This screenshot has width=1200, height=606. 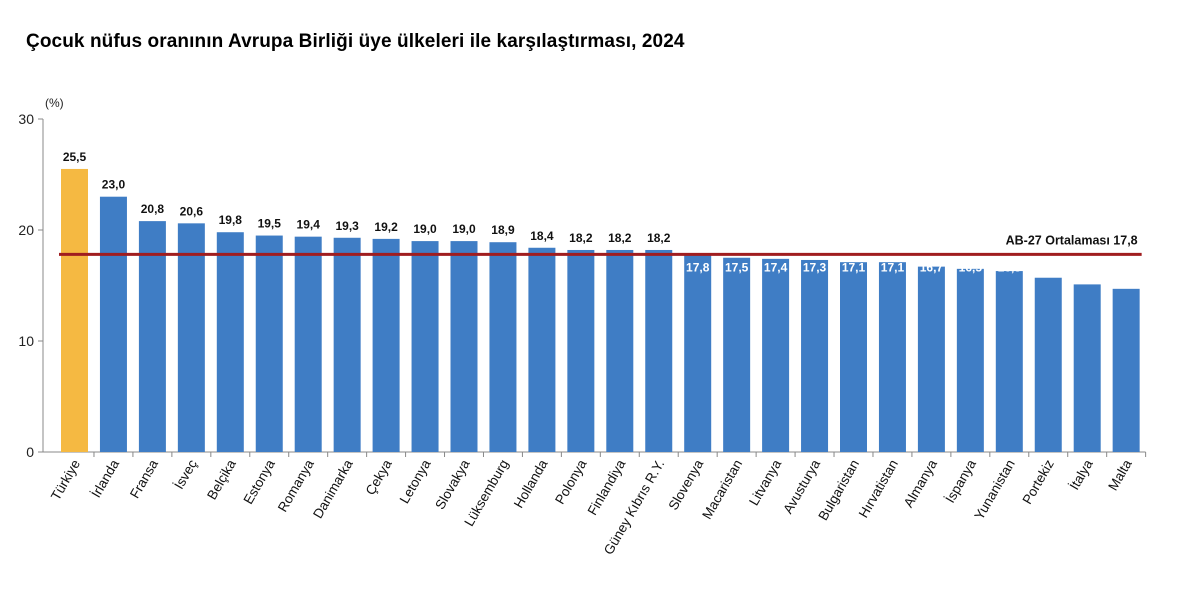 What do you see at coordinates (686, 485) in the screenshot?
I see `x-tick-label: Slovenya` at bounding box center [686, 485].